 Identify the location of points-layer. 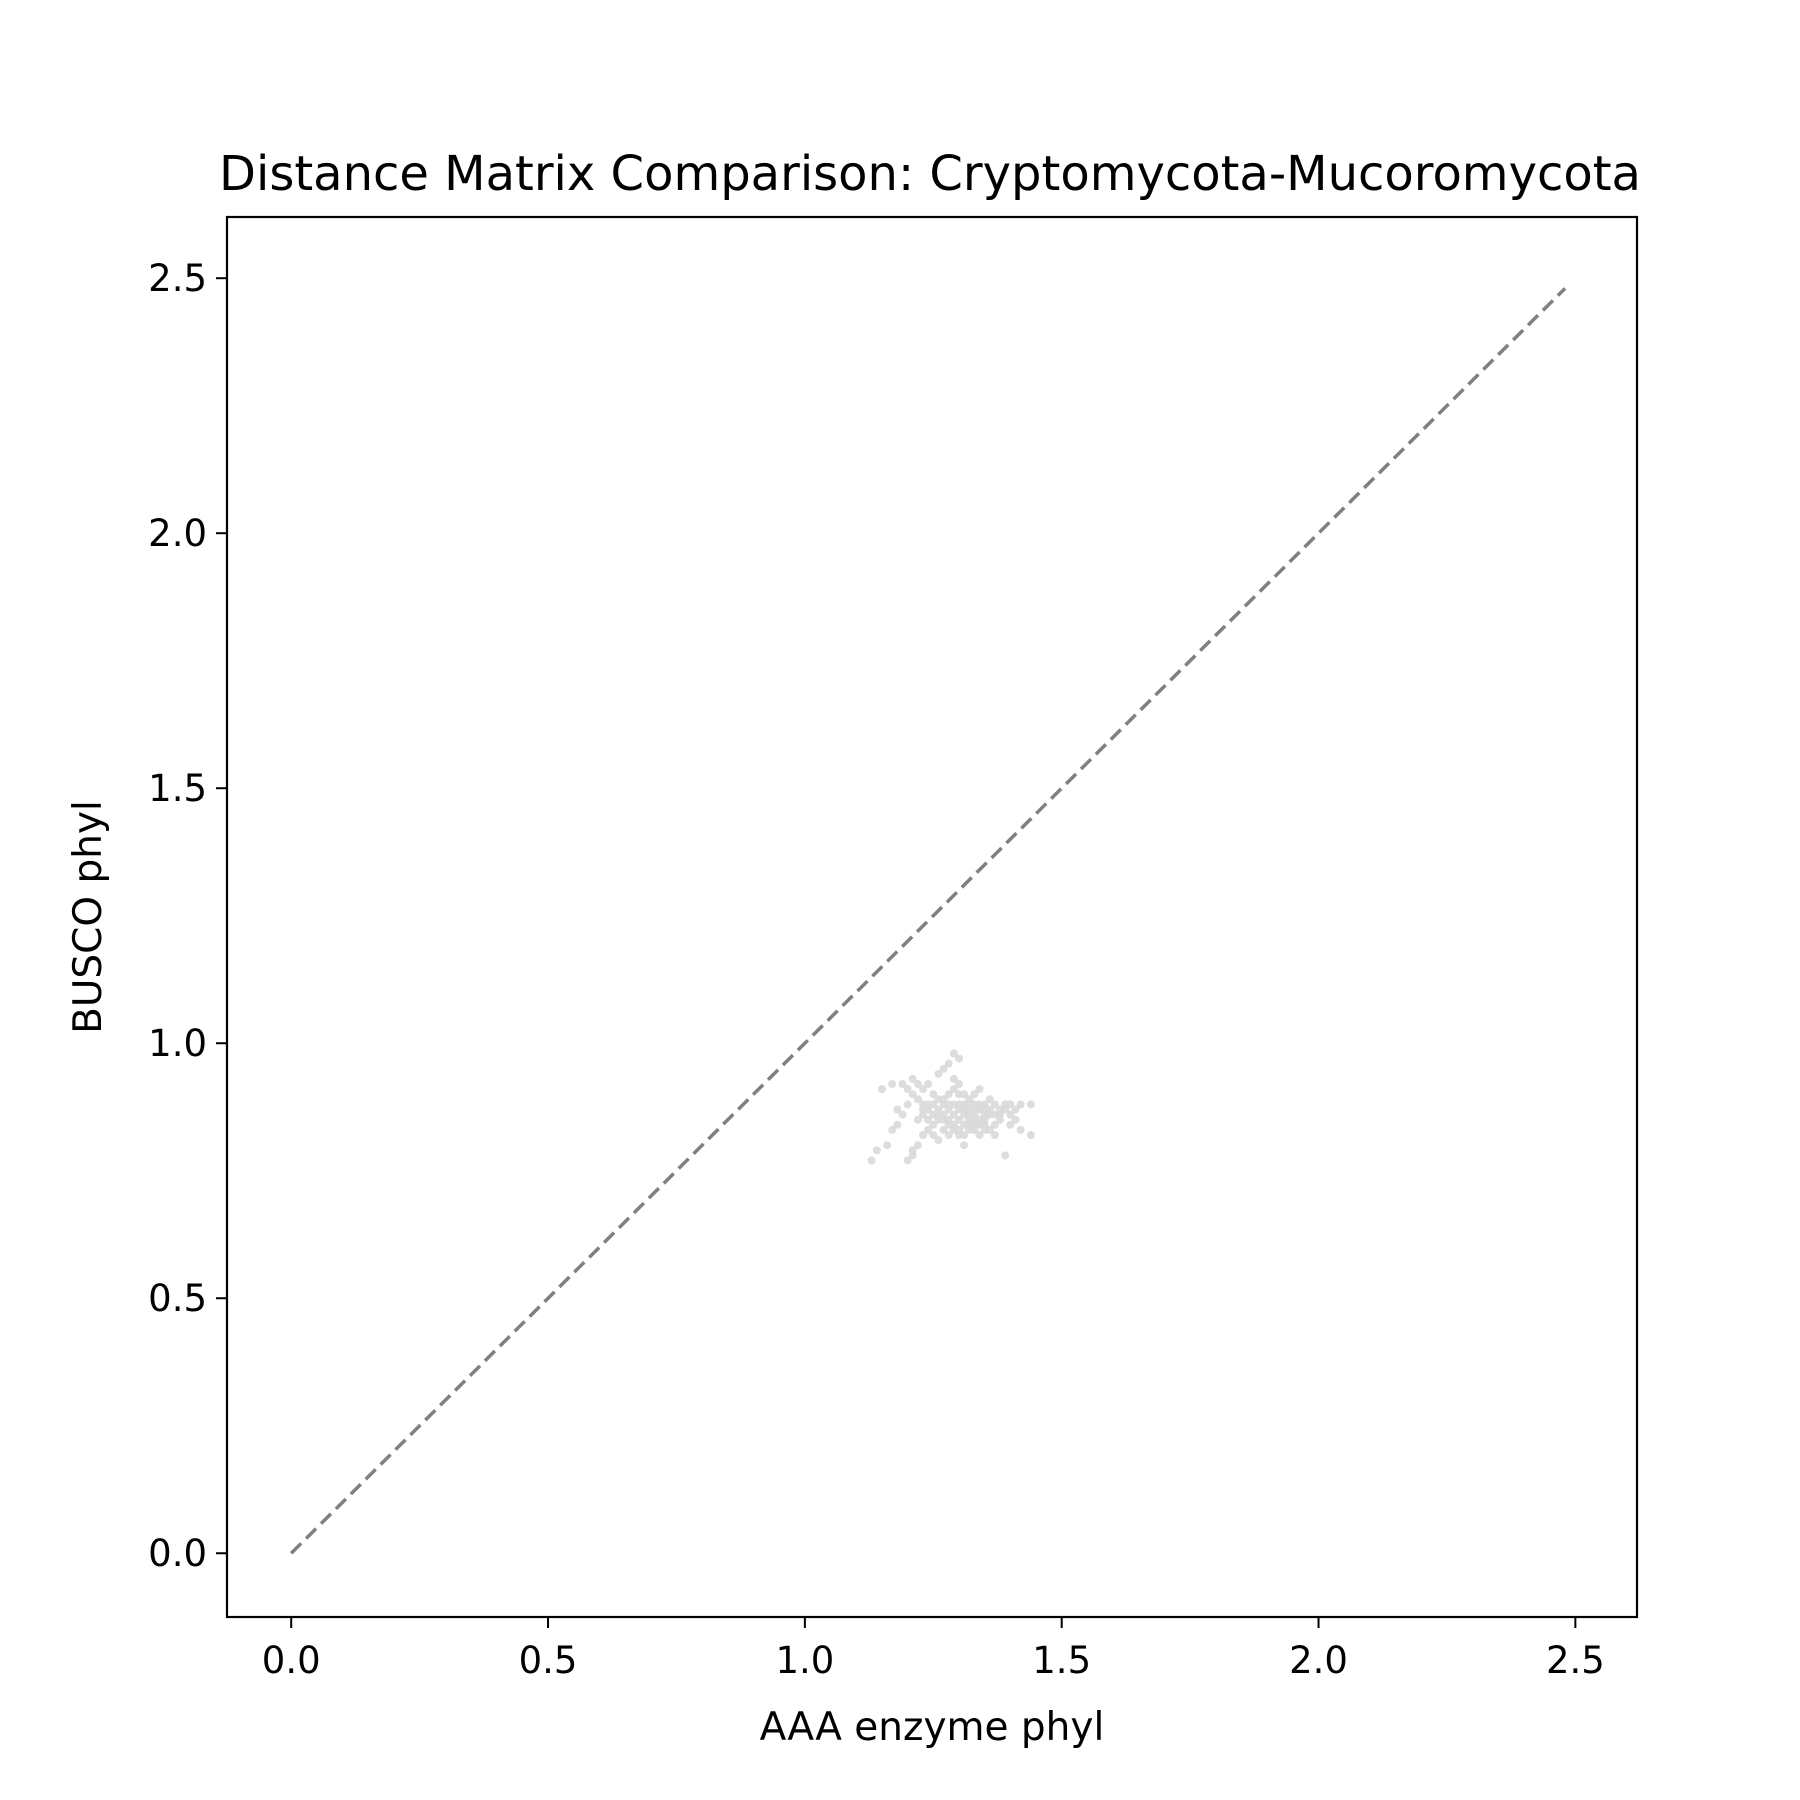
(951, 1107).